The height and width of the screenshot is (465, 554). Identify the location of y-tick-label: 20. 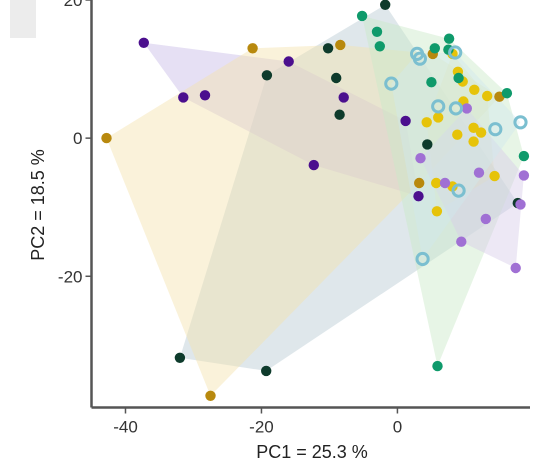
(73, 5).